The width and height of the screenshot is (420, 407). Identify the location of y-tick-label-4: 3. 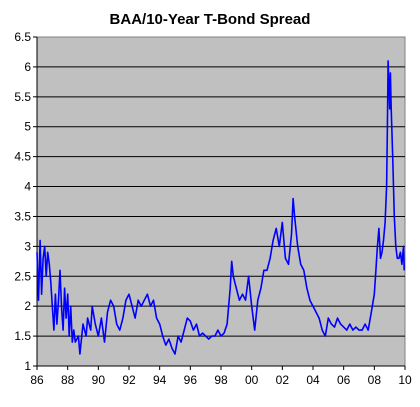
(27, 246).